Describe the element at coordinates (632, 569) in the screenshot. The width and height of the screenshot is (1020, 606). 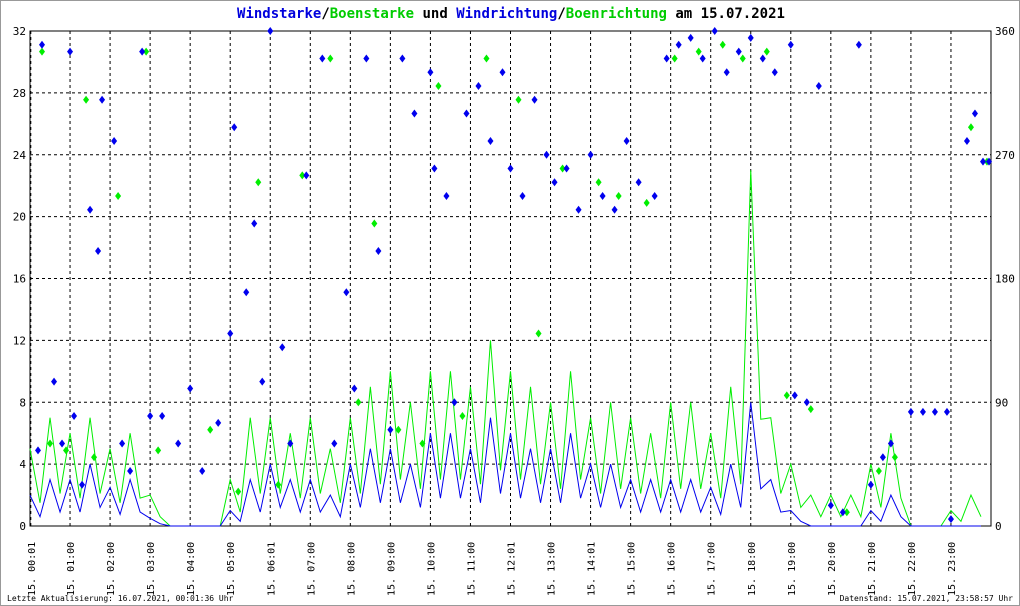
I see `x-tick-label: 15. 15:00` at that location.